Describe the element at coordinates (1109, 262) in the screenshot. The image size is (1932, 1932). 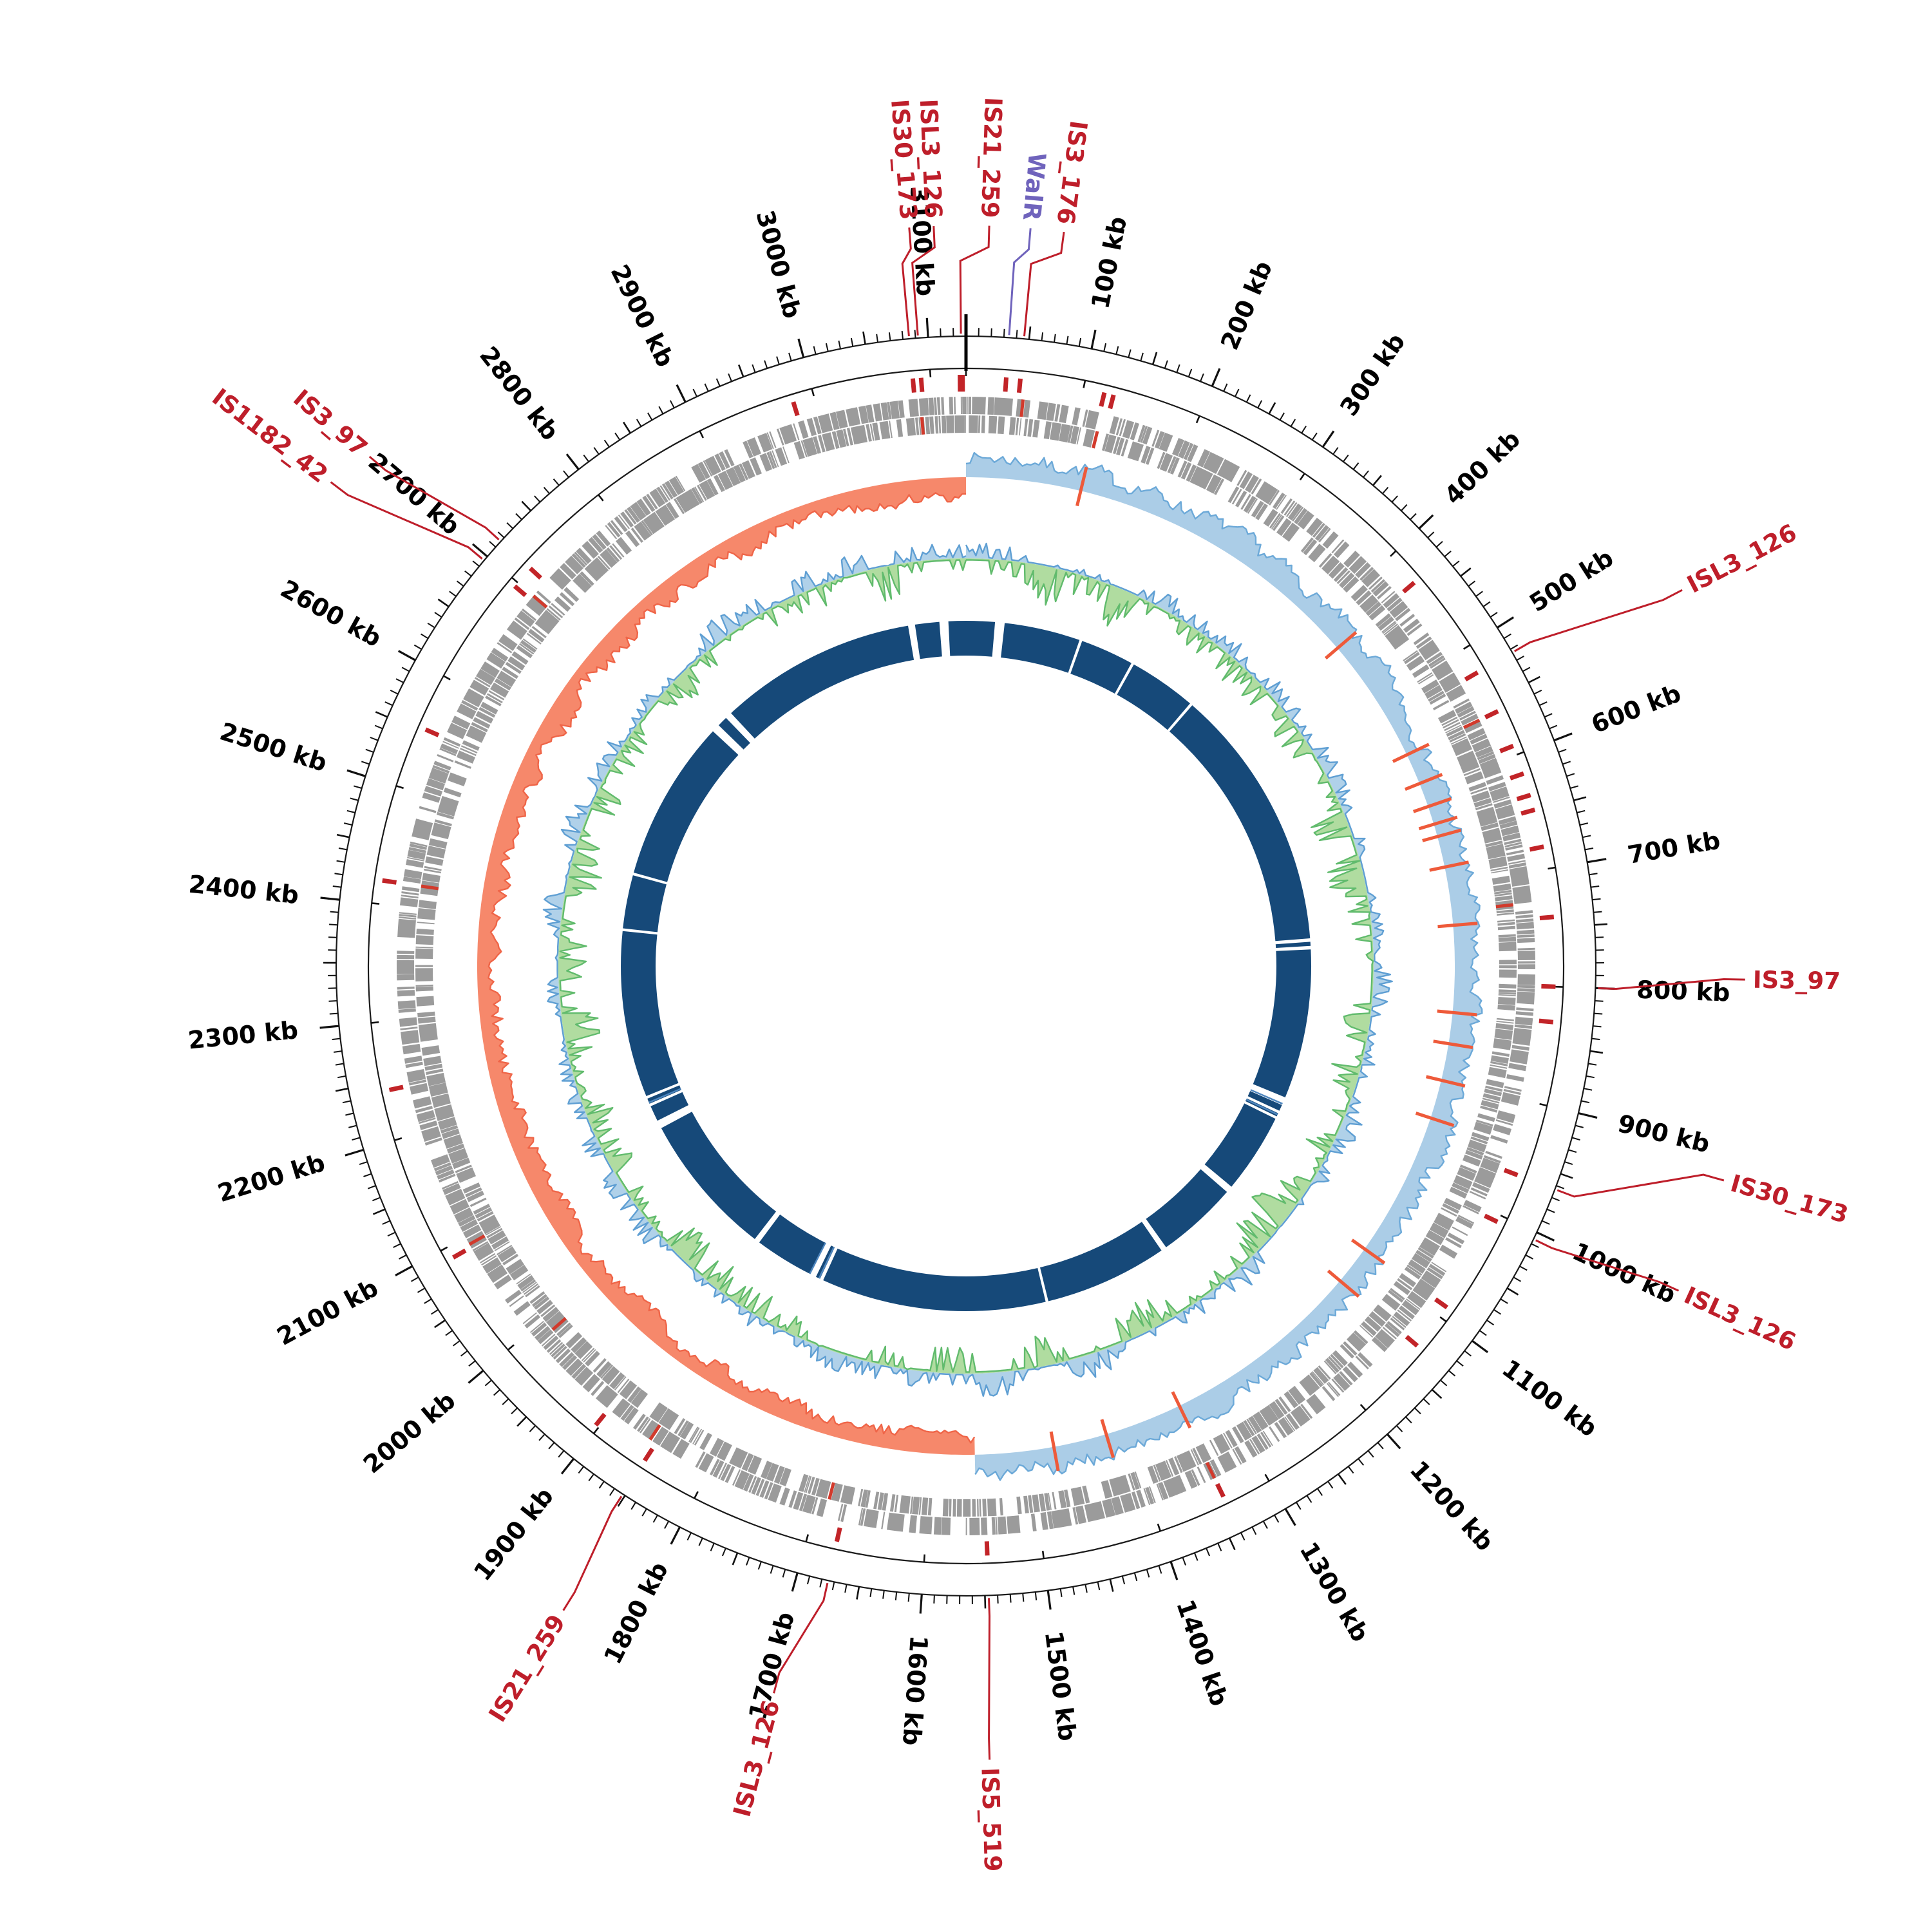
I see `scale-tick-label: 100 kb` at that location.